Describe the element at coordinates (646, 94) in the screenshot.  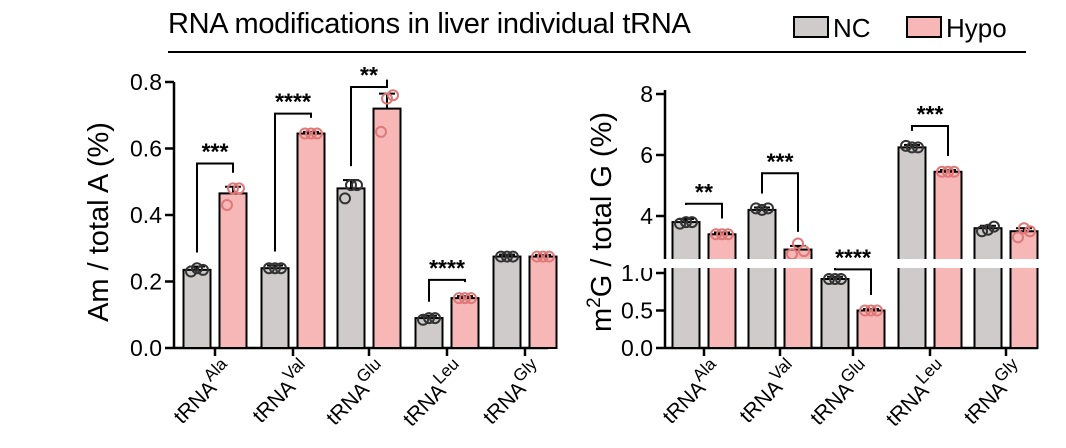
I see `y-tick-label: 8` at that location.